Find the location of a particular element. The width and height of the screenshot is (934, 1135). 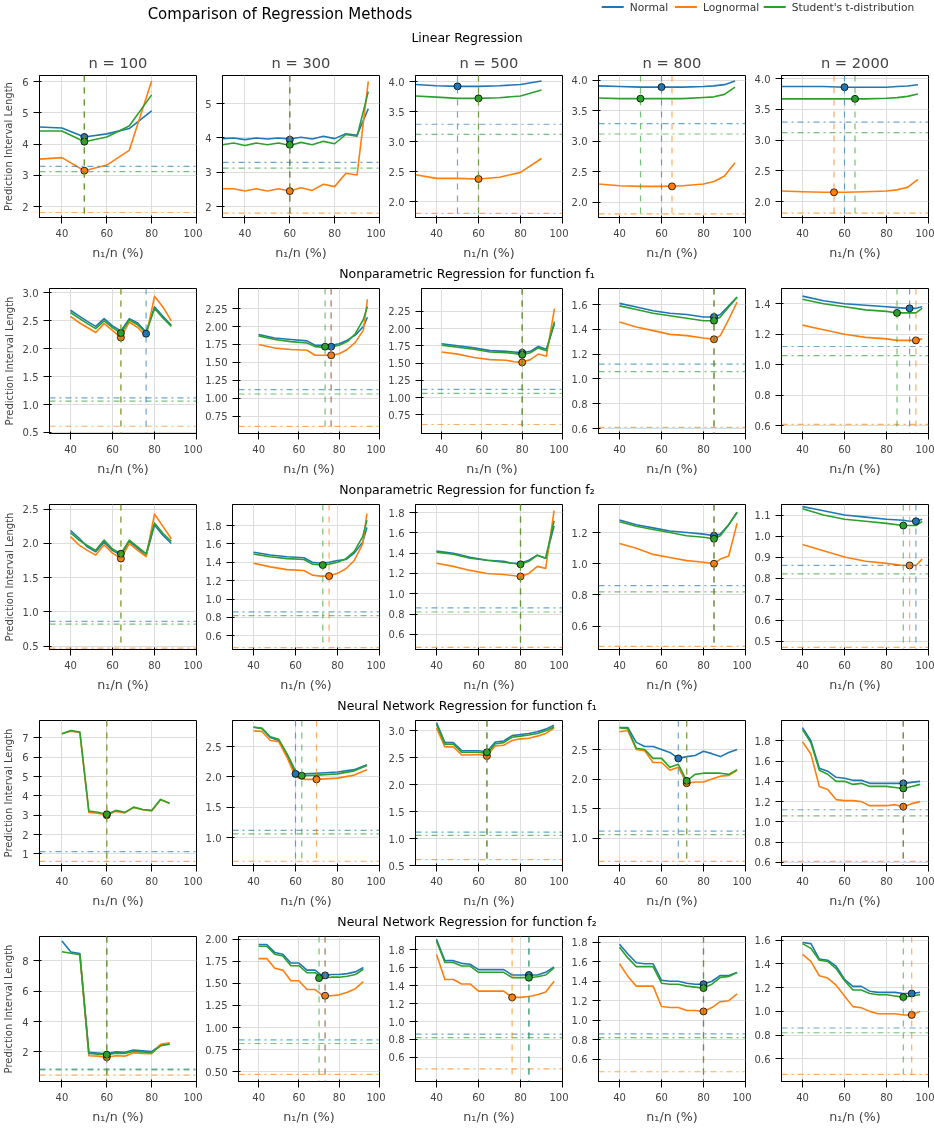

chart-title: n = 300 is located at coordinates (301, 62).